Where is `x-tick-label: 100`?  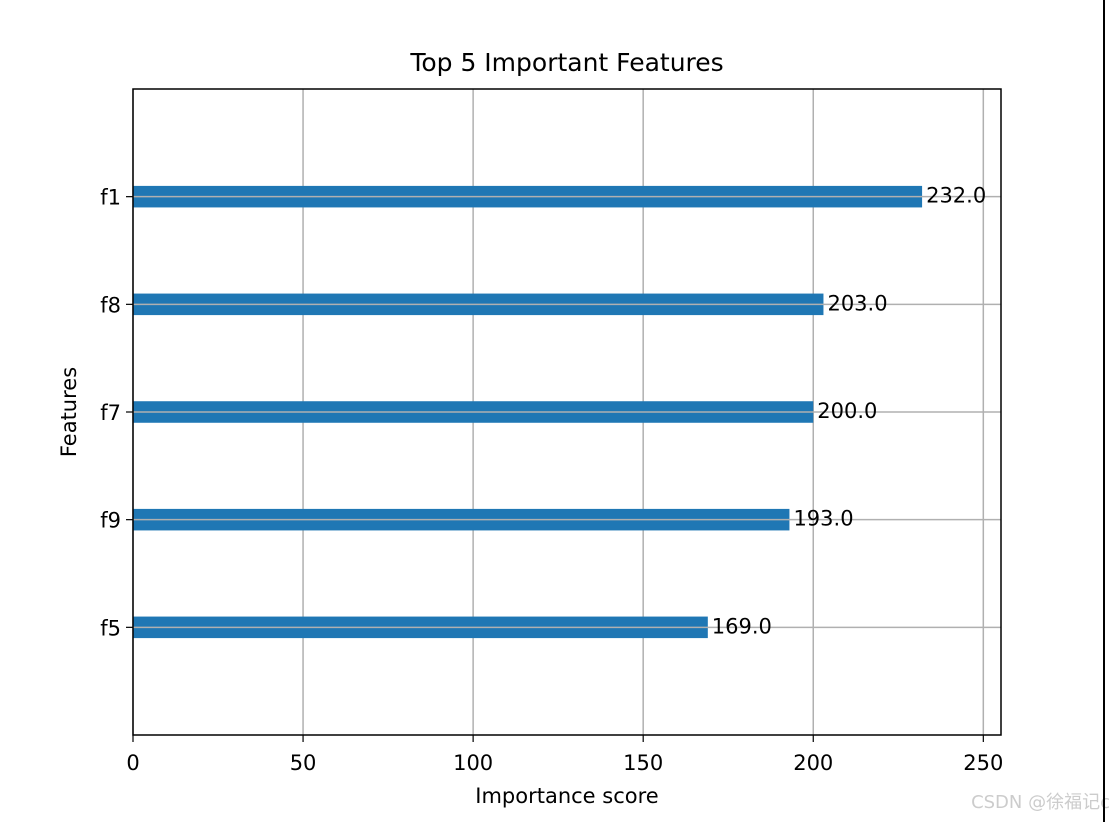
x-tick-label: 100 is located at coordinates (473, 763).